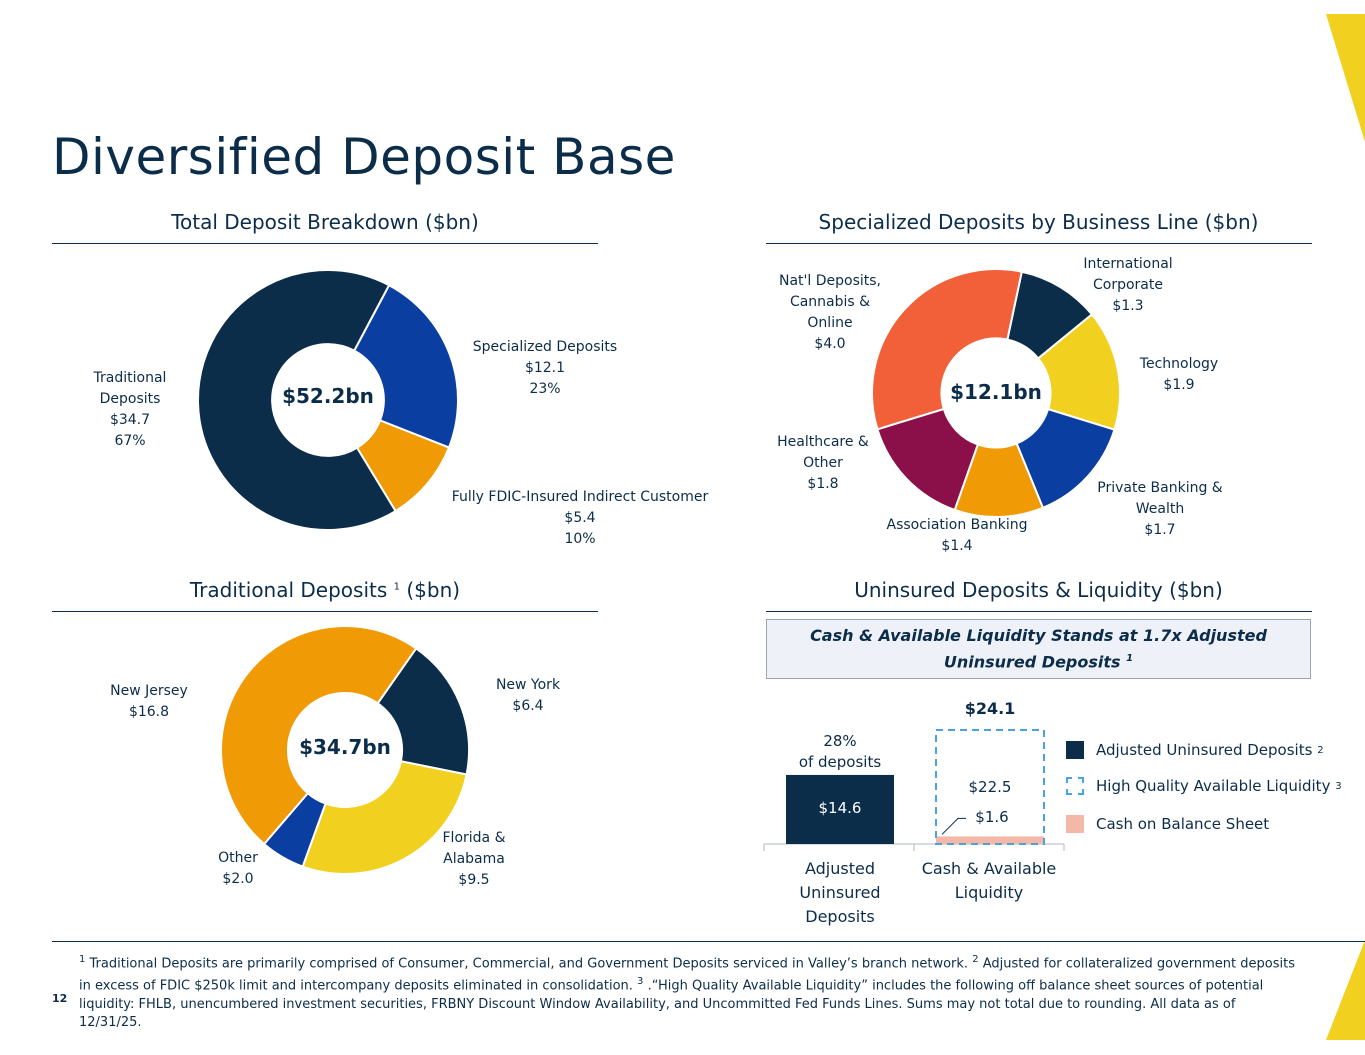  What do you see at coordinates (60, 998) in the screenshot?
I see `page-number: 12` at bounding box center [60, 998].